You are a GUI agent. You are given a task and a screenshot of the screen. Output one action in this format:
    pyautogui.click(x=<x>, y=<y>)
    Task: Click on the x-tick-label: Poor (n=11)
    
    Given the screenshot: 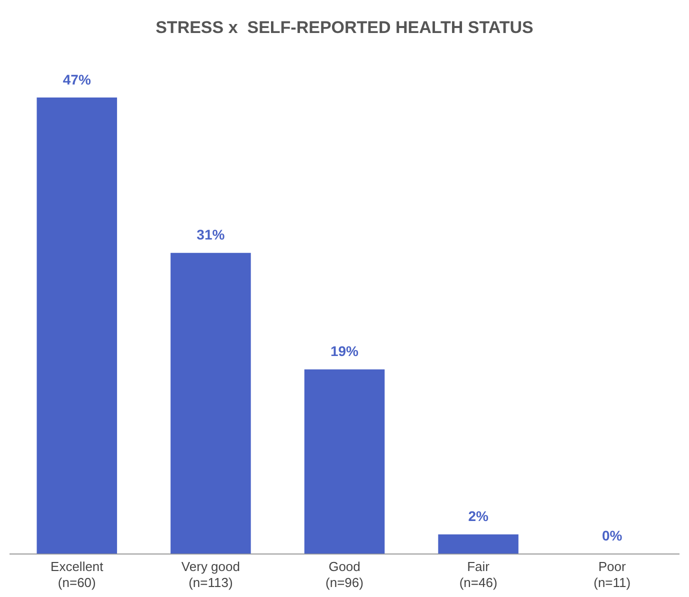 What is the action you would take?
    pyautogui.click(x=612, y=574)
    